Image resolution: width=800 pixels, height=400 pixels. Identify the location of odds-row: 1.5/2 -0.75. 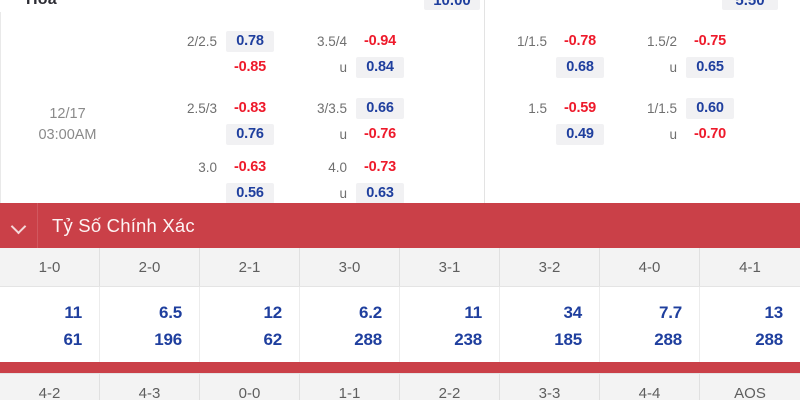
(682, 41).